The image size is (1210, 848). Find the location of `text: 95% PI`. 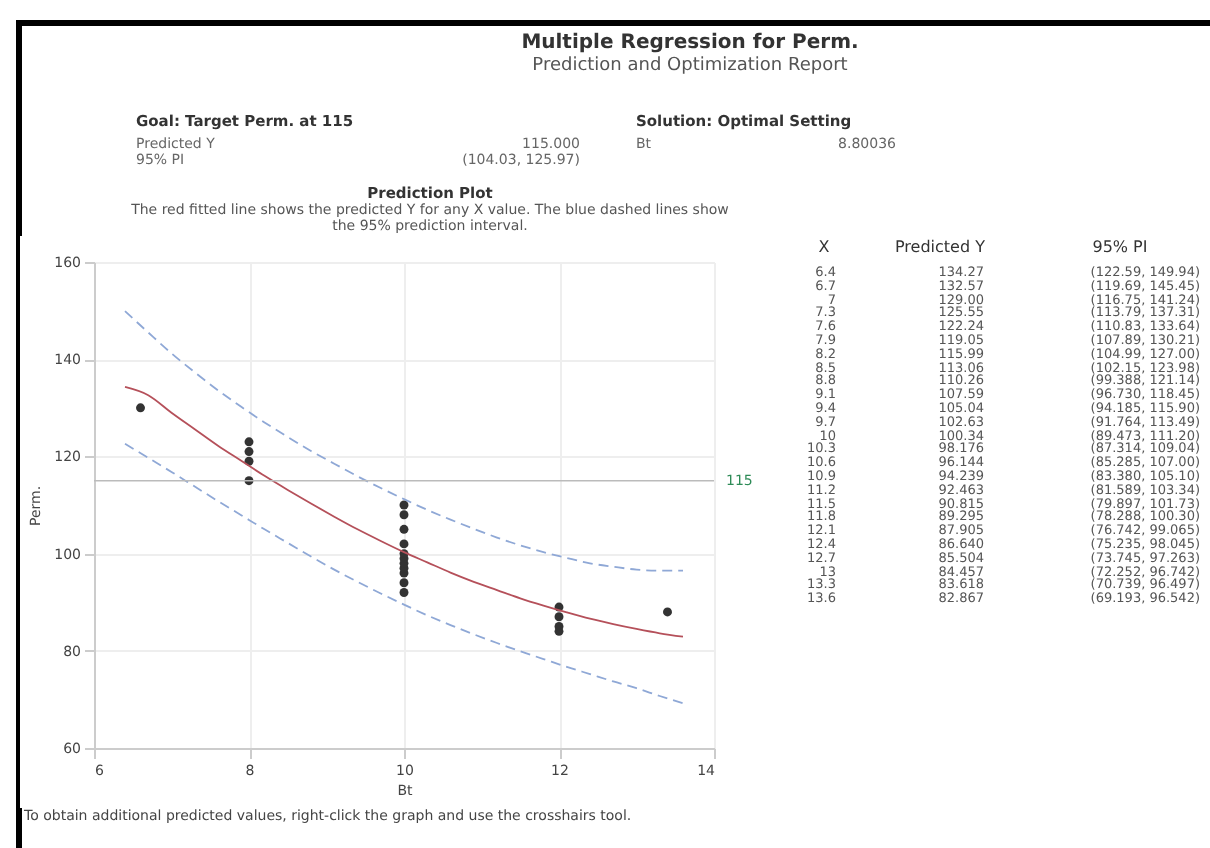

text: 95% PI is located at coordinates (1120, 248).